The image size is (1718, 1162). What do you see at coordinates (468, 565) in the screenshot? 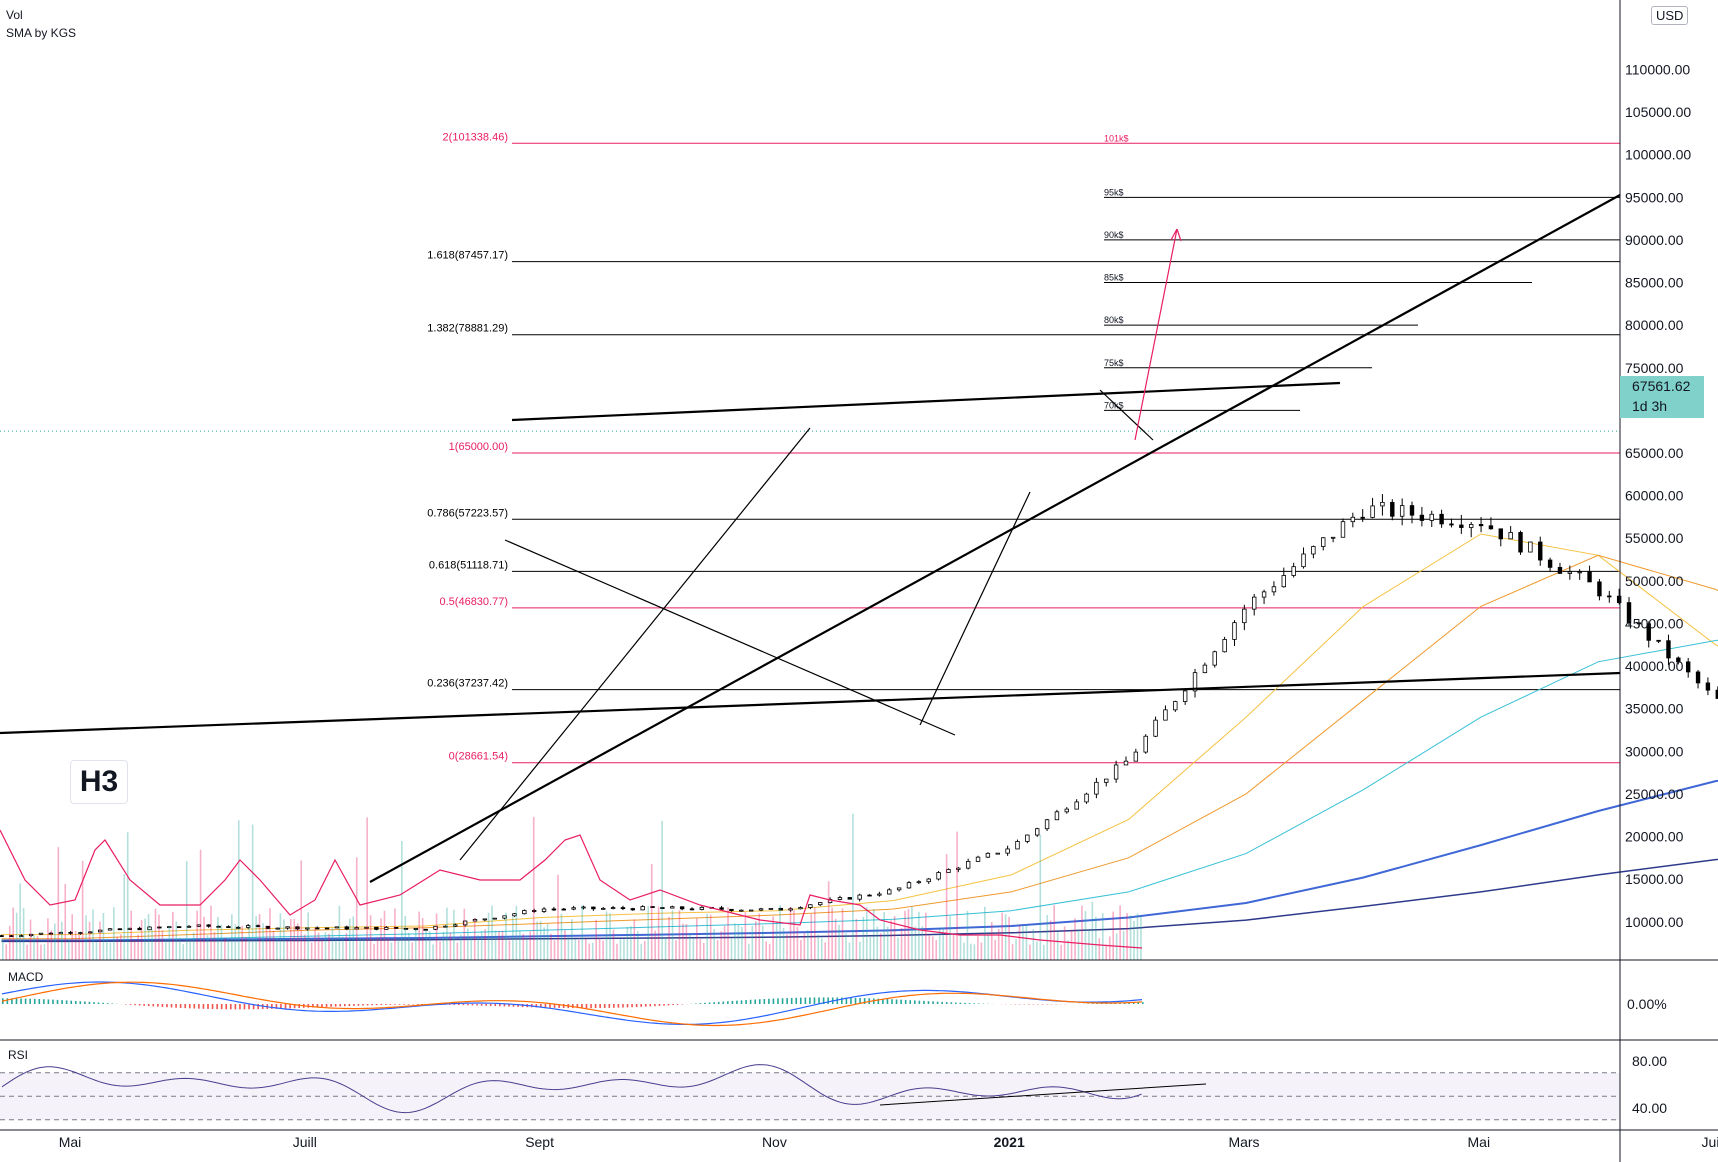
I see `fib-level-label: 0.618(51118.71)` at bounding box center [468, 565].